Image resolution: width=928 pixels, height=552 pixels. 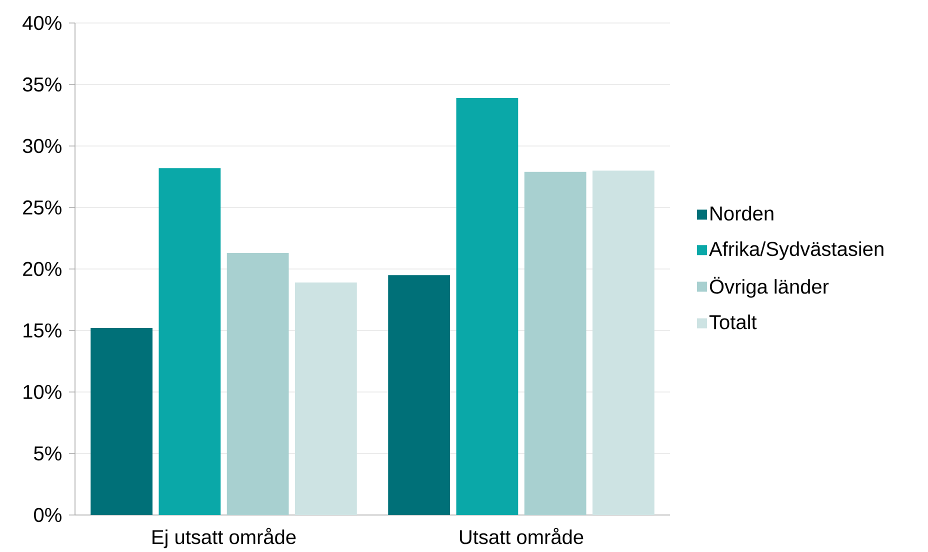 I want to click on y-tick-label: 40%, so click(x=42, y=23).